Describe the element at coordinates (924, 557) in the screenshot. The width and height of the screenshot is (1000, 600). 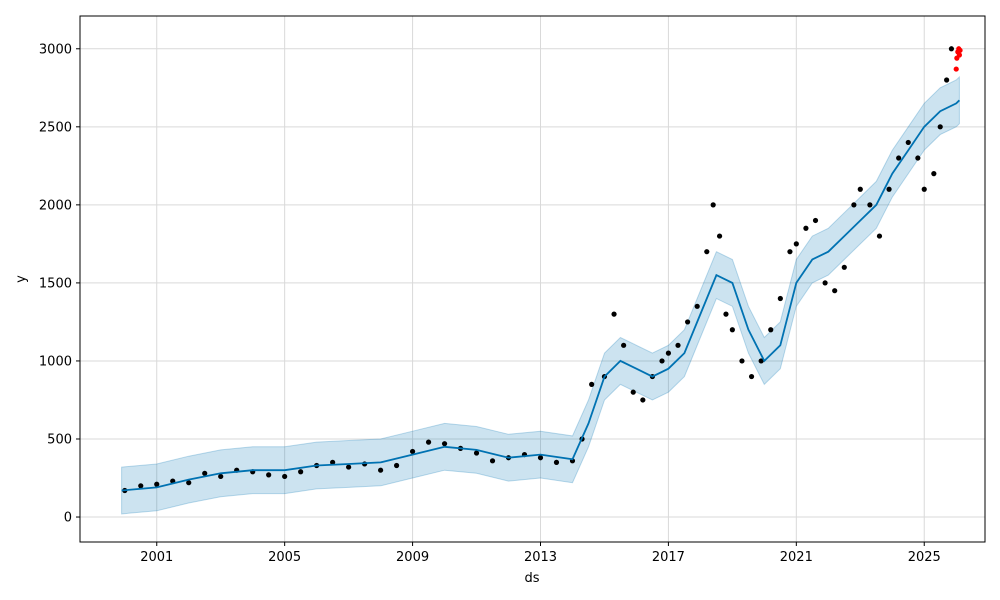
I see `x-tick-label: 2025` at that location.